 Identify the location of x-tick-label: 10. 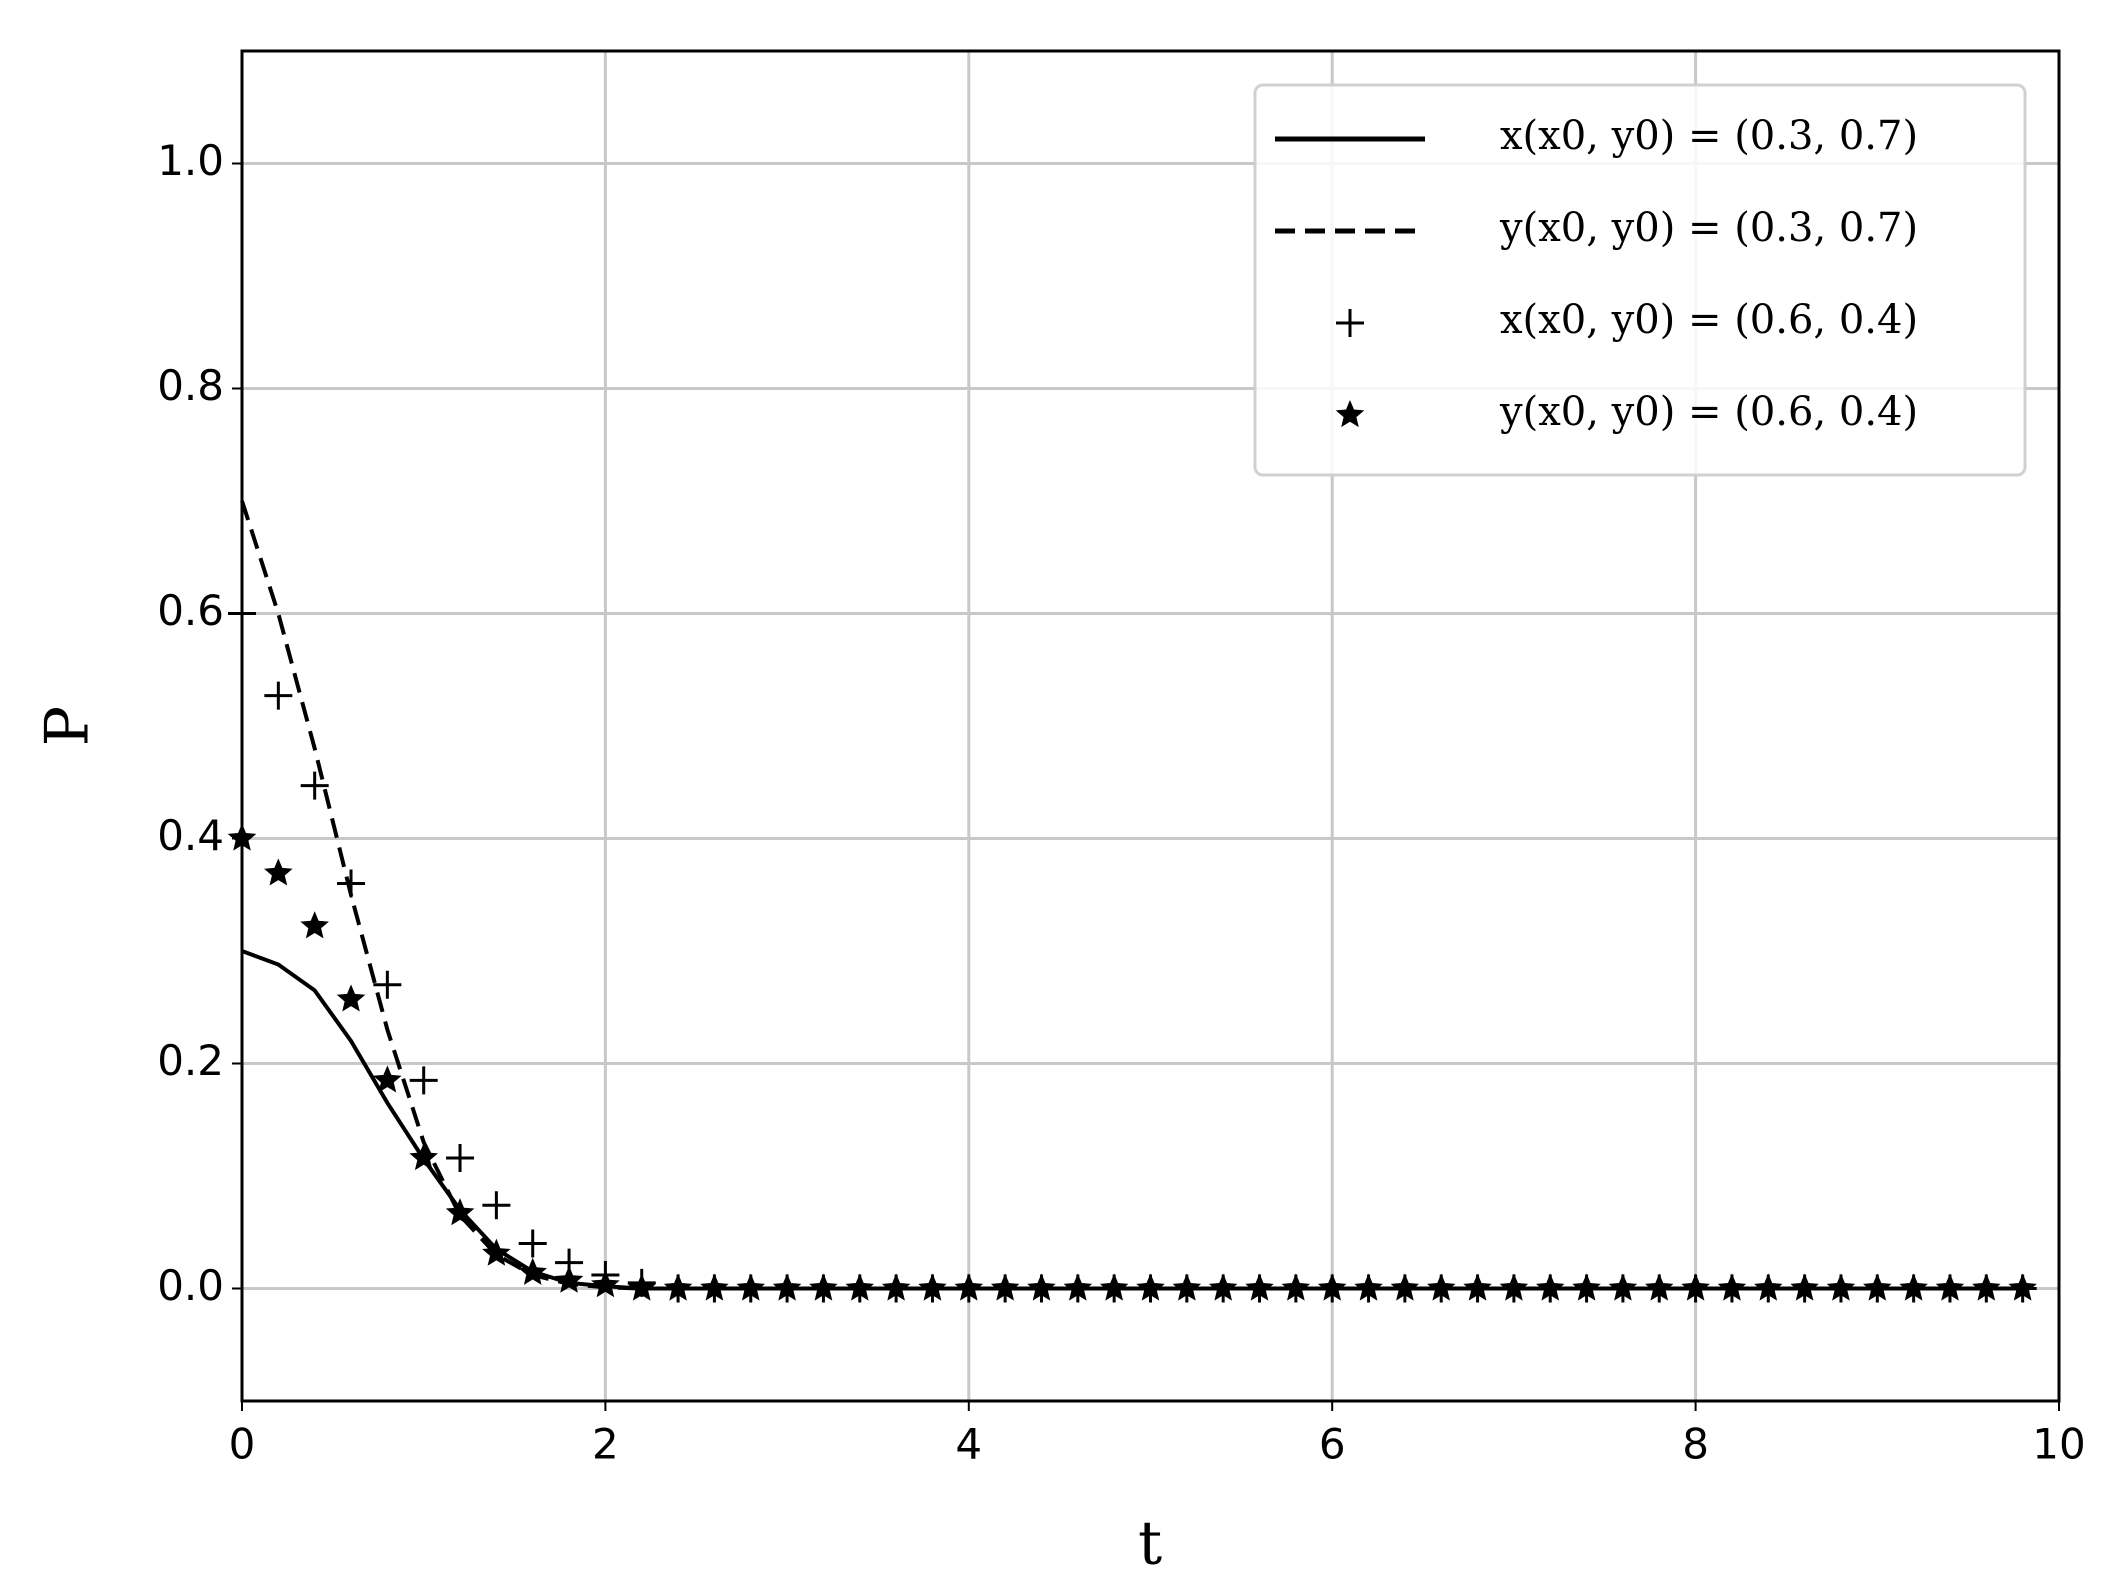
(2058, 1444).